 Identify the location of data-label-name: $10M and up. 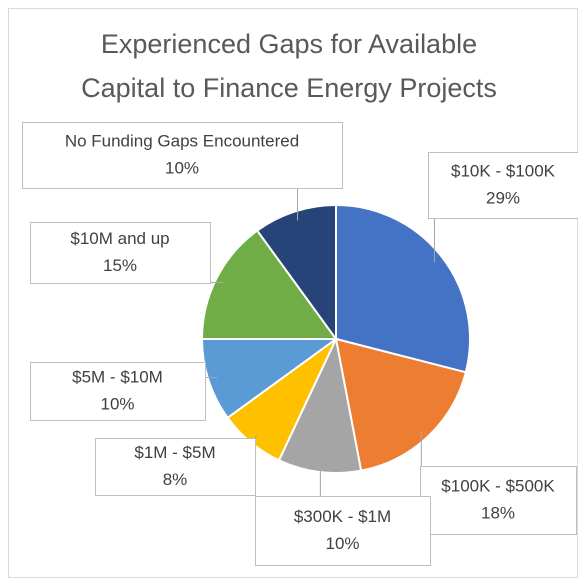
(119, 238).